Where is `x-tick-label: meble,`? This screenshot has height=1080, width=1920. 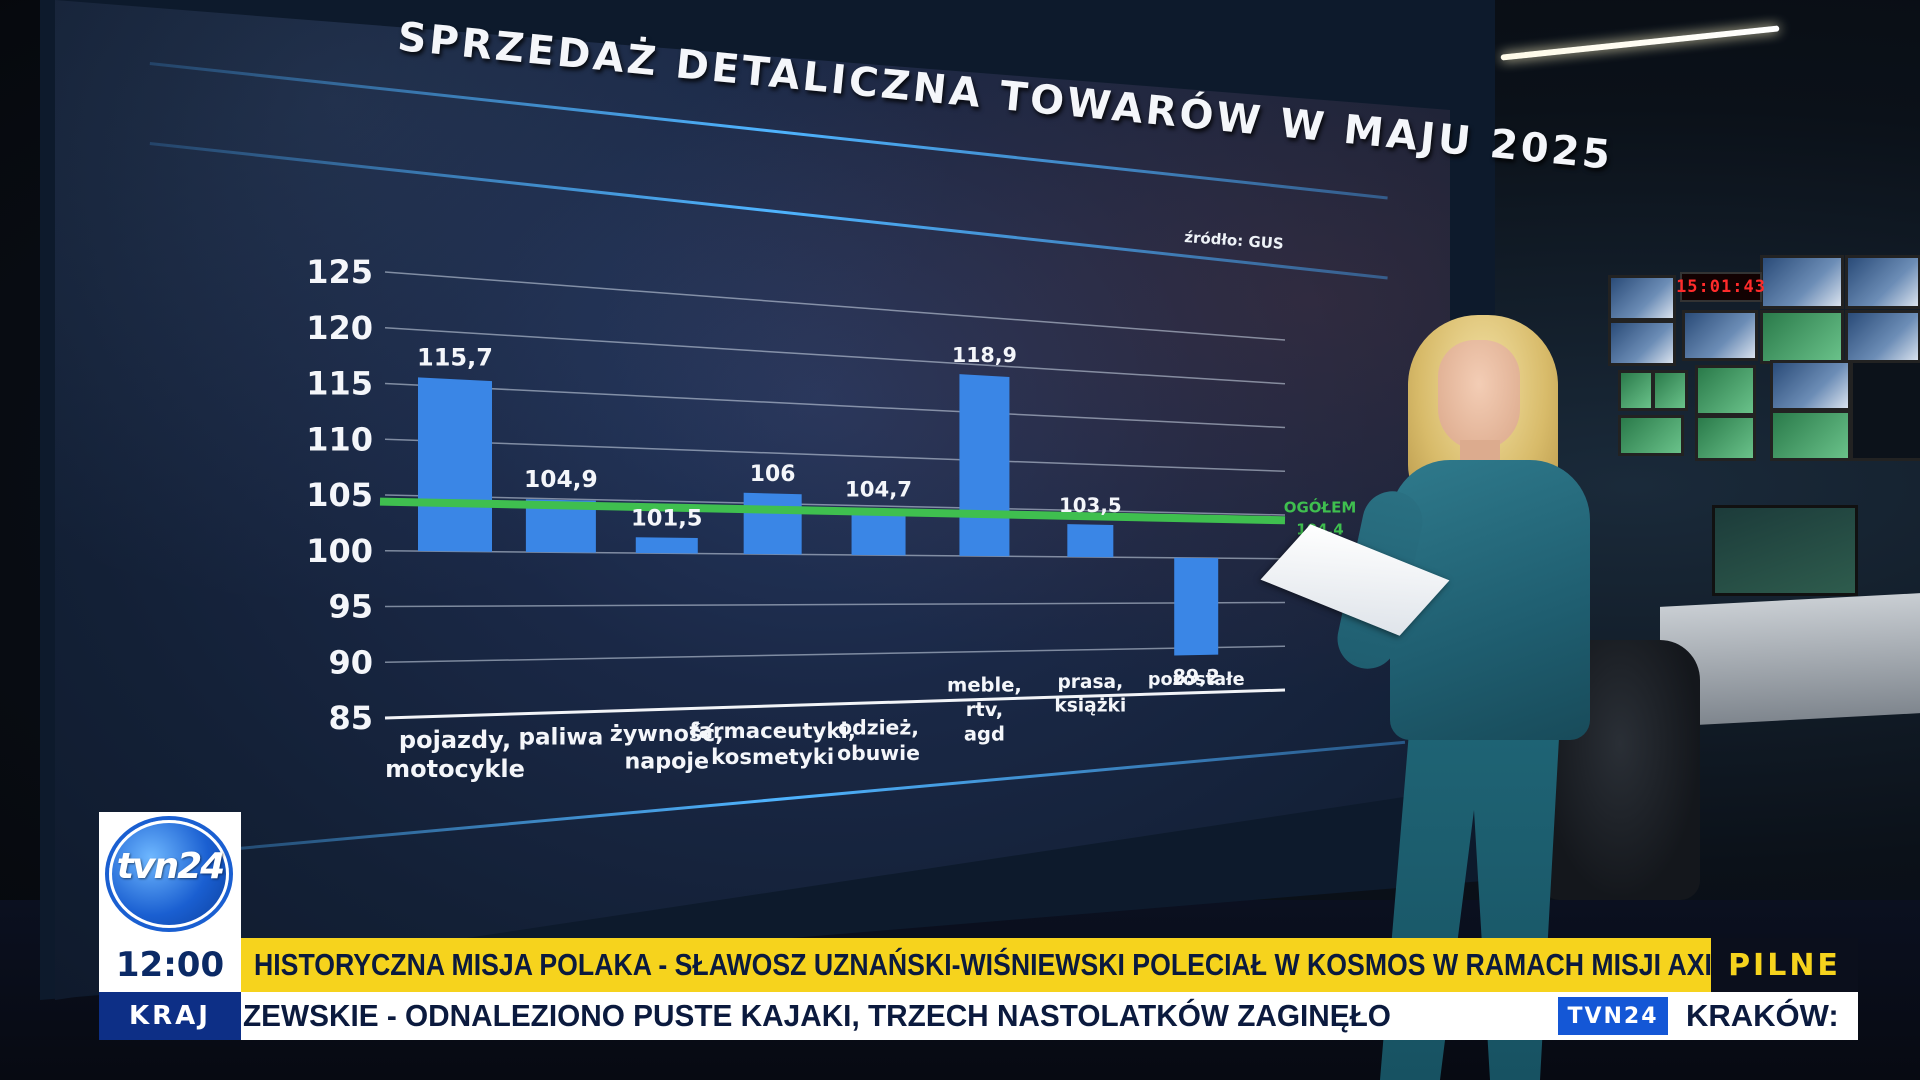 x-tick-label: meble, is located at coordinates (984, 684).